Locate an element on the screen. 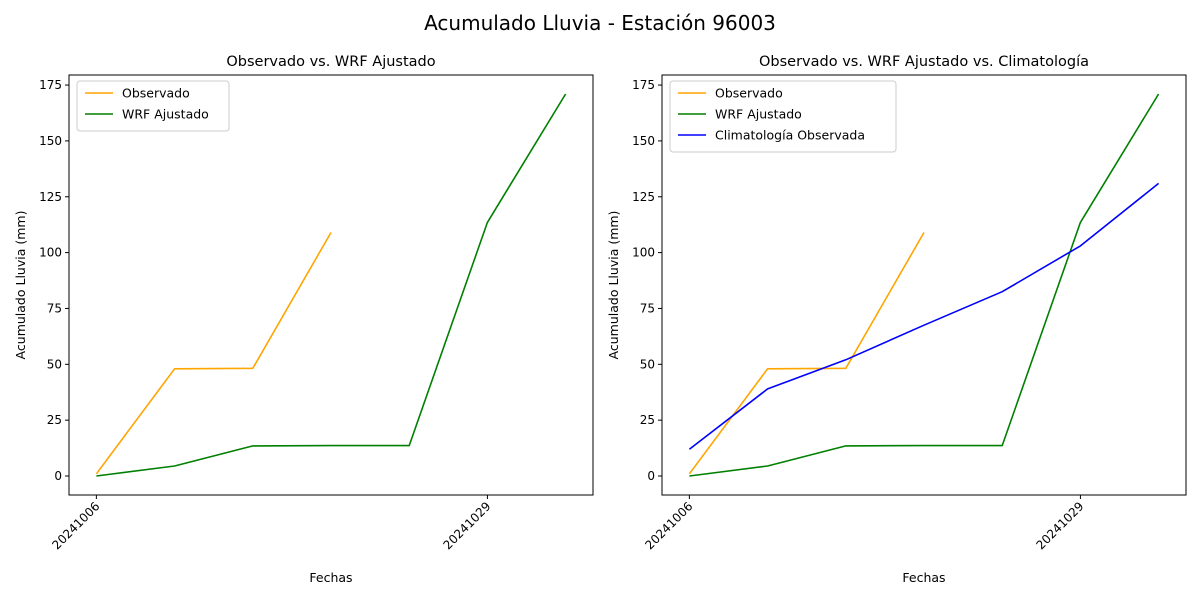  figure-title: Acumulado Lluvia - Estación 96003 is located at coordinates (600, 23).